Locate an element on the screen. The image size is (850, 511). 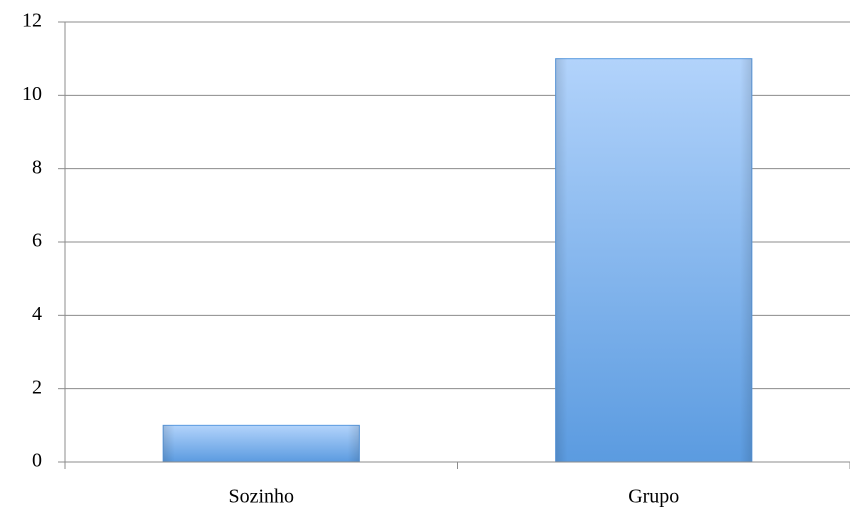
y-tick-label: 2 is located at coordinates (37, 387).